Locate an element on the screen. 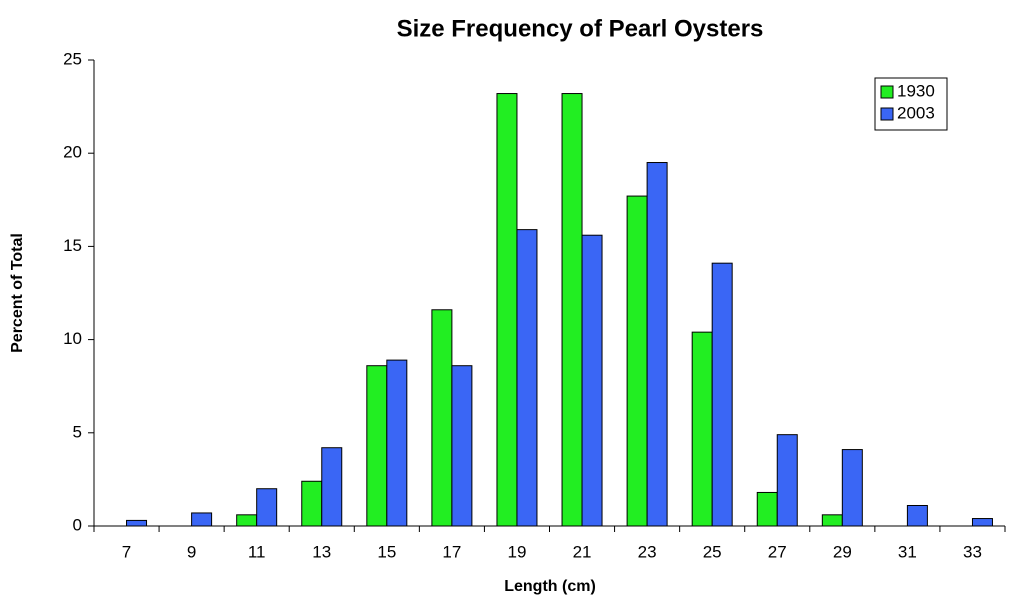 The image size is (1009, 606). x-tick-label: 13 is located at coordinates (321, 551).